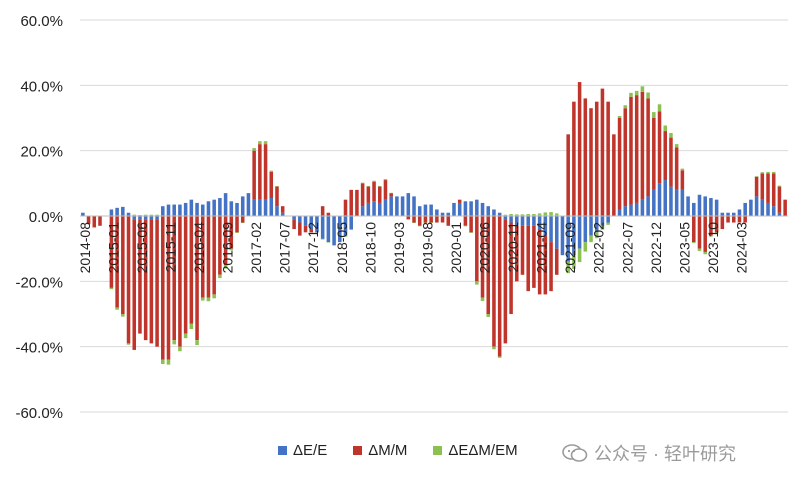  Describe the element at coordinates (113, 248) in the screenshot. I see `x-tick-label: 2015-01` at that location.